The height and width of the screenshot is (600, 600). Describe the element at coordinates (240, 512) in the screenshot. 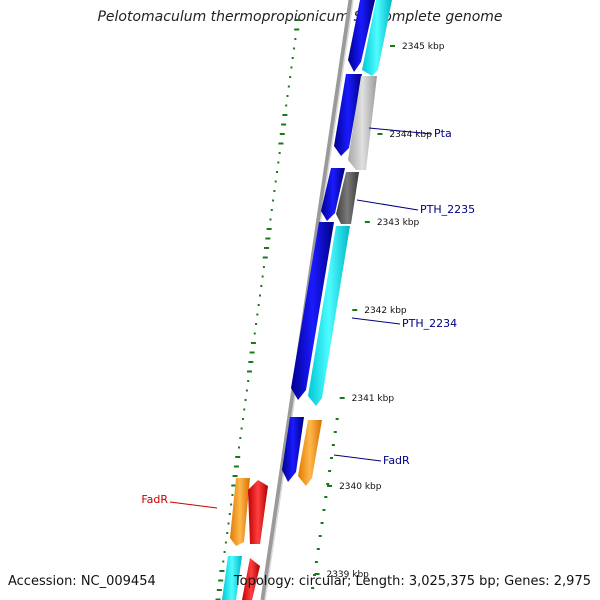

I see `cds-fadr-left` at that location.